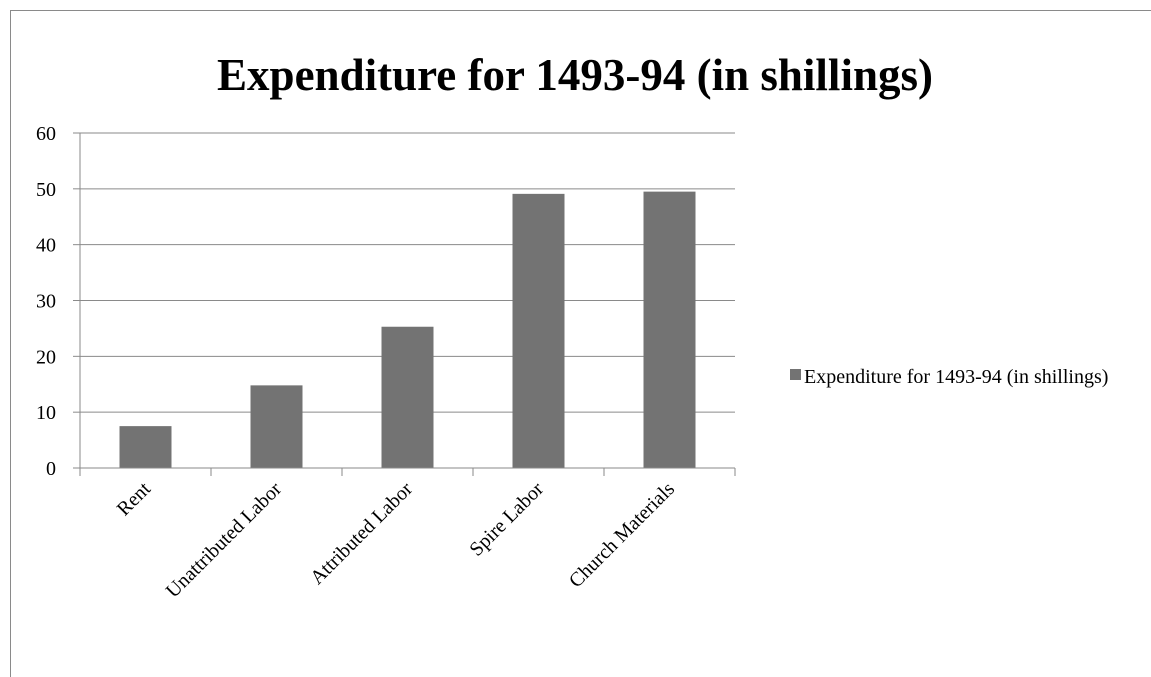  What do you see at coordinates (46, 302) in the screenshot?
I see `y-tick-label: 30` at bounding box center [46, 302].